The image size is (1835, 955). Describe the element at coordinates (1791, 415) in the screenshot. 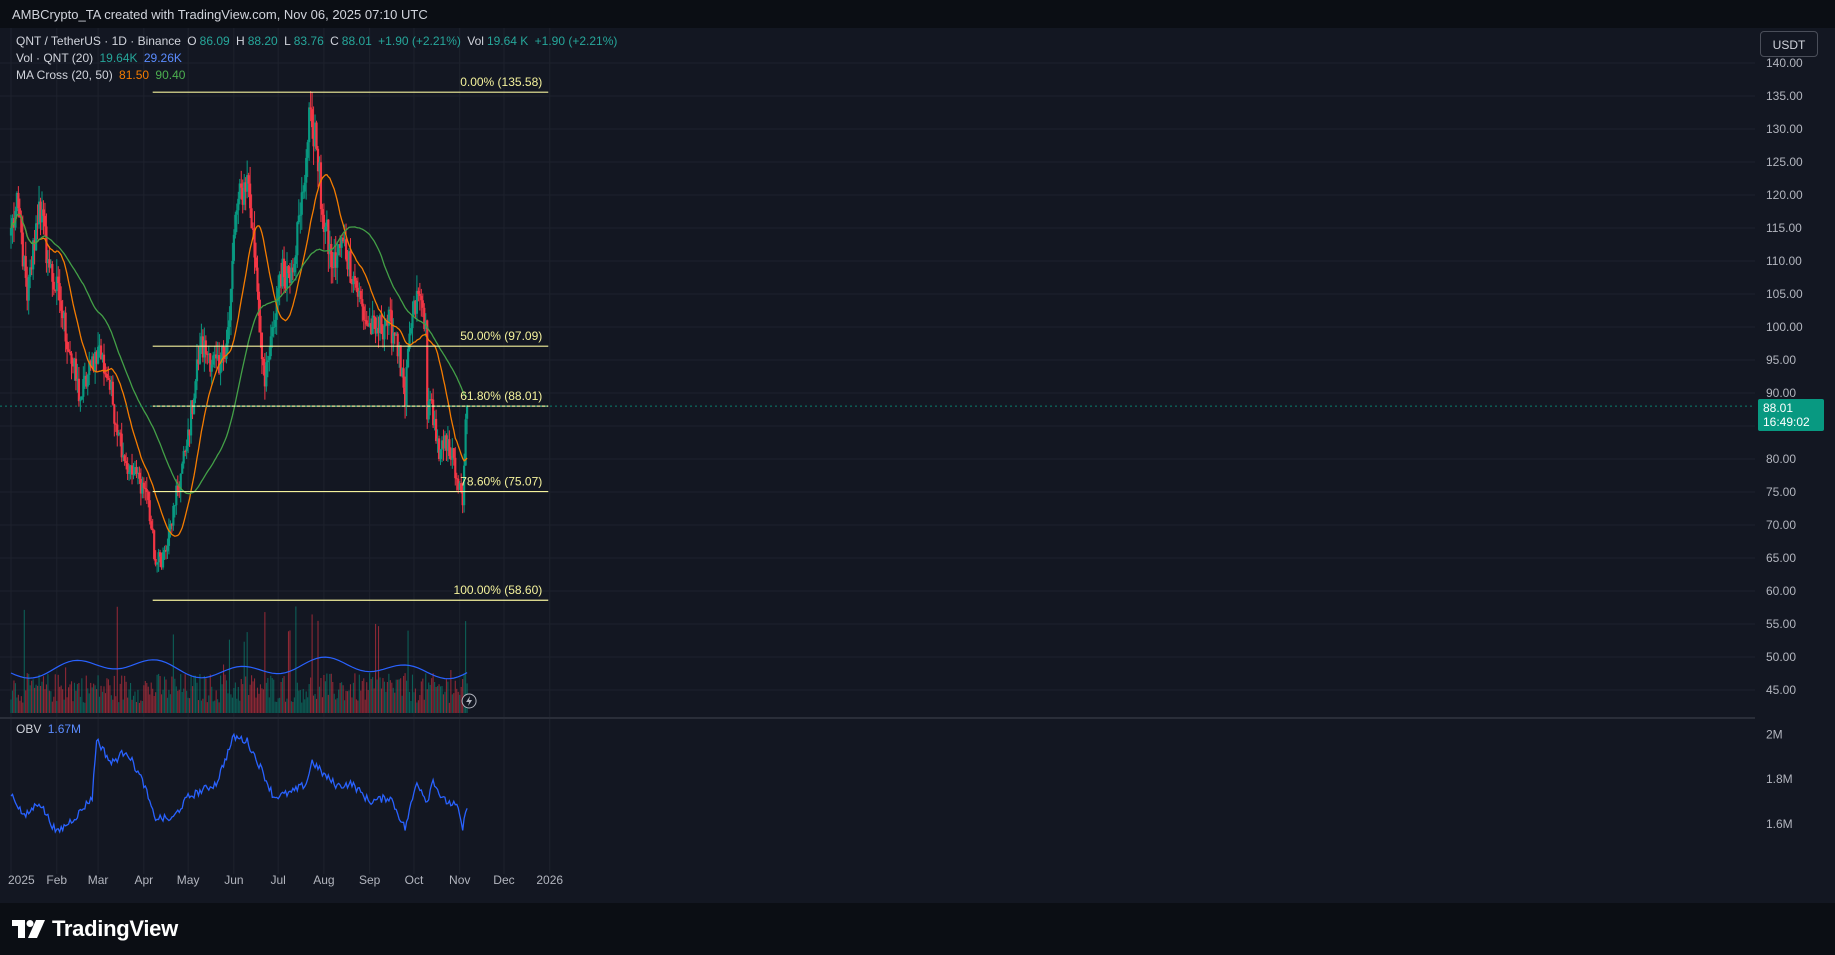

I see `last-price-badge: 88.01 16:49:02` at that location.